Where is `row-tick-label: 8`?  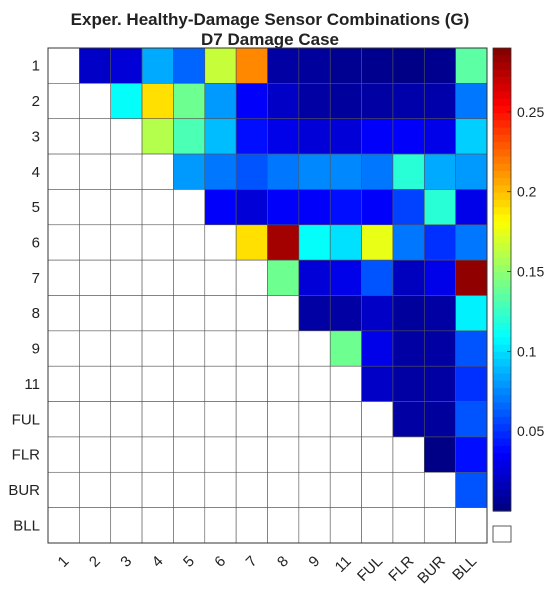
row-tick-label: 8 is located at coordinates (36, 313).